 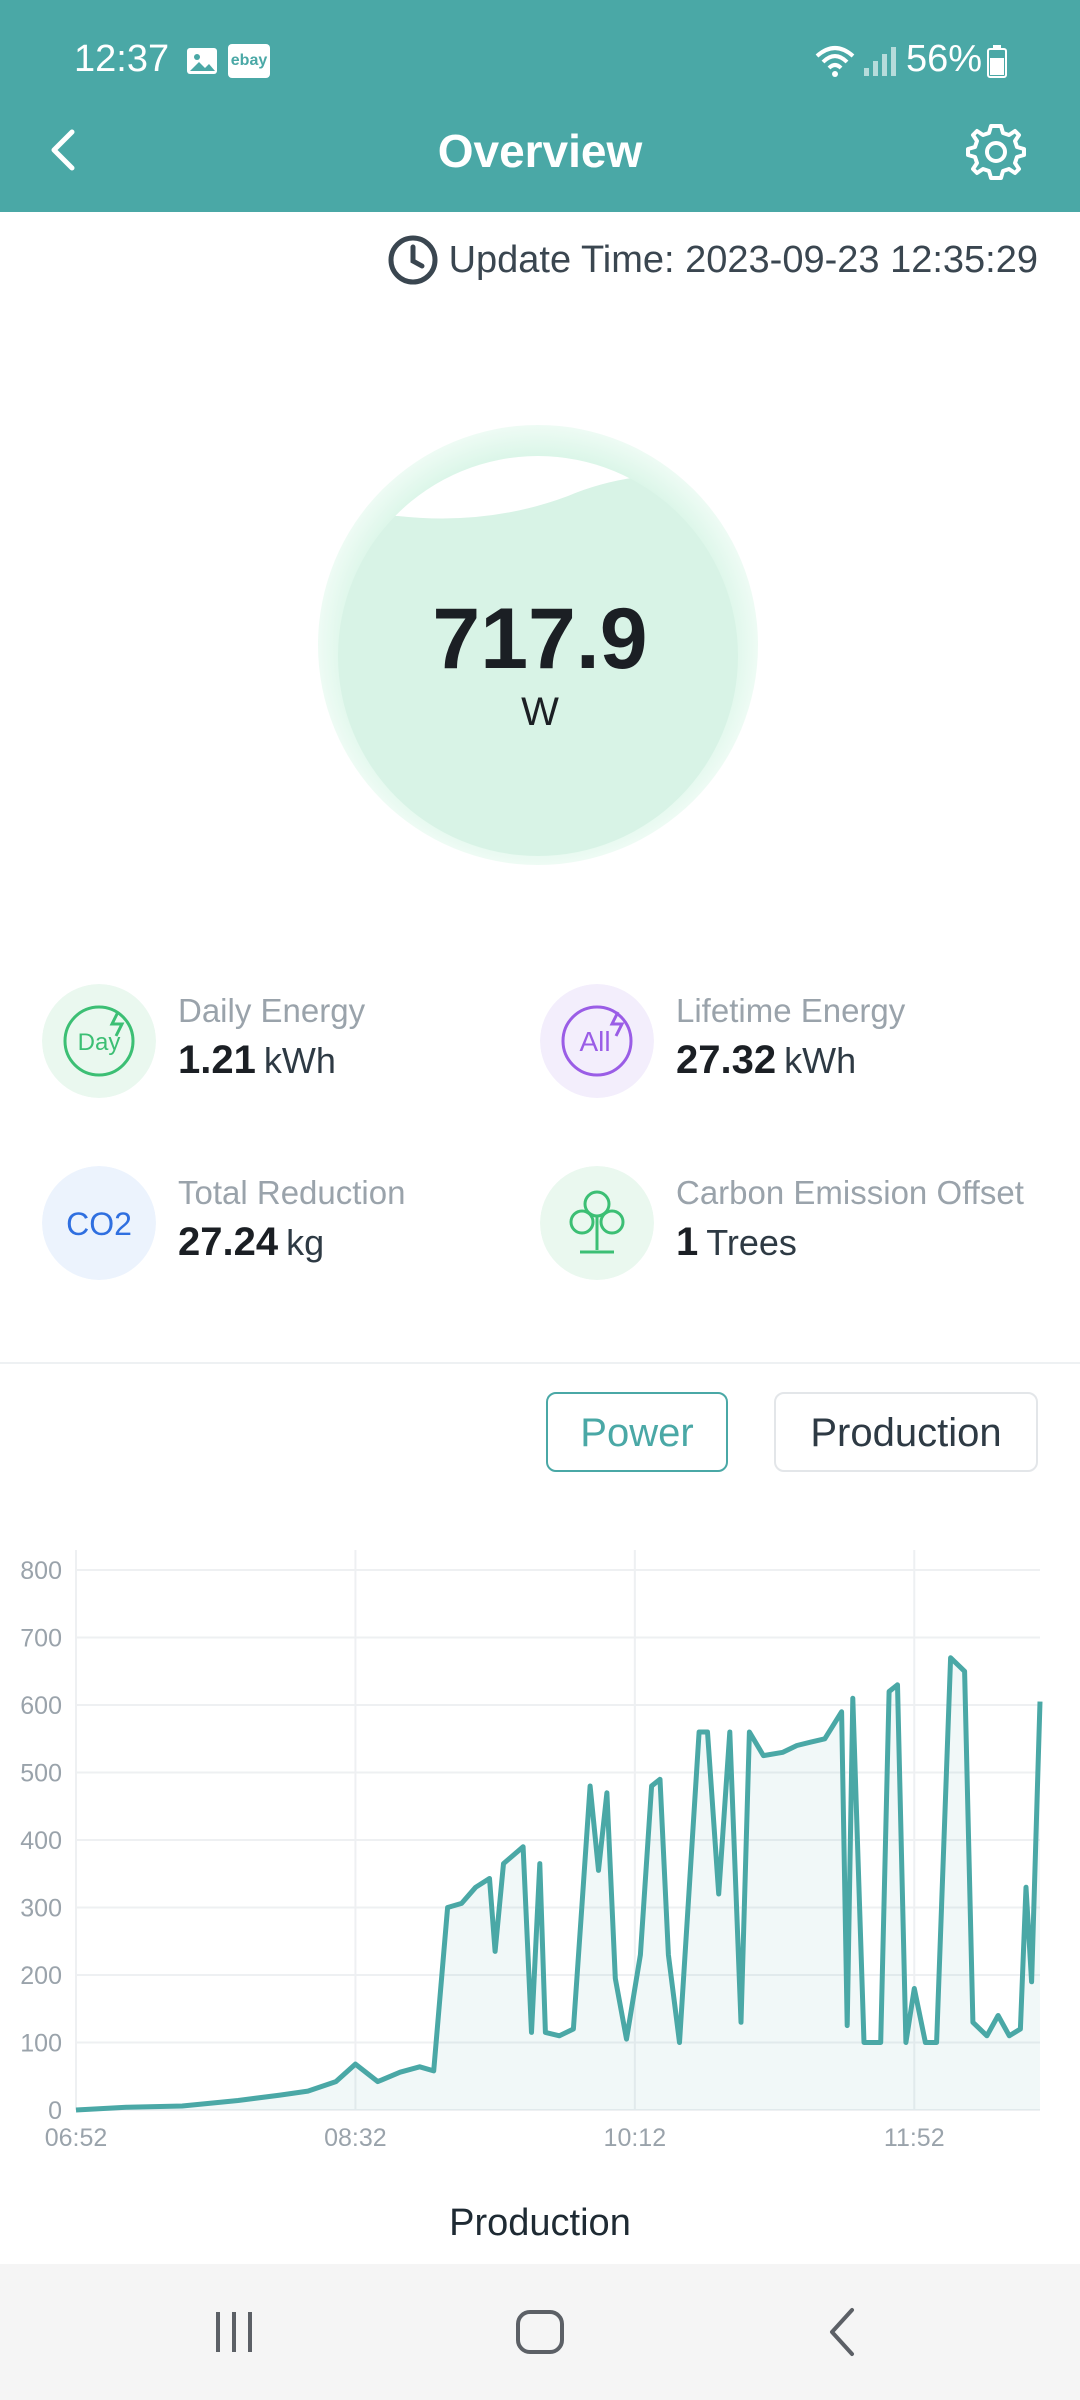 I want to click on clock-icon, so click(x=413, y=260).